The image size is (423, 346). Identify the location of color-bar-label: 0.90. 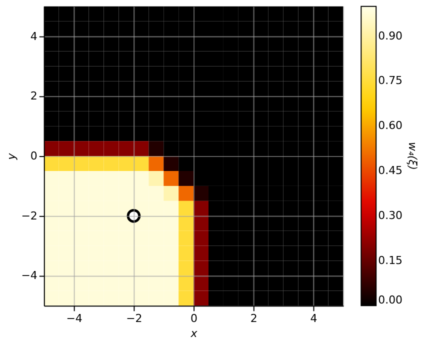
(390, 35).